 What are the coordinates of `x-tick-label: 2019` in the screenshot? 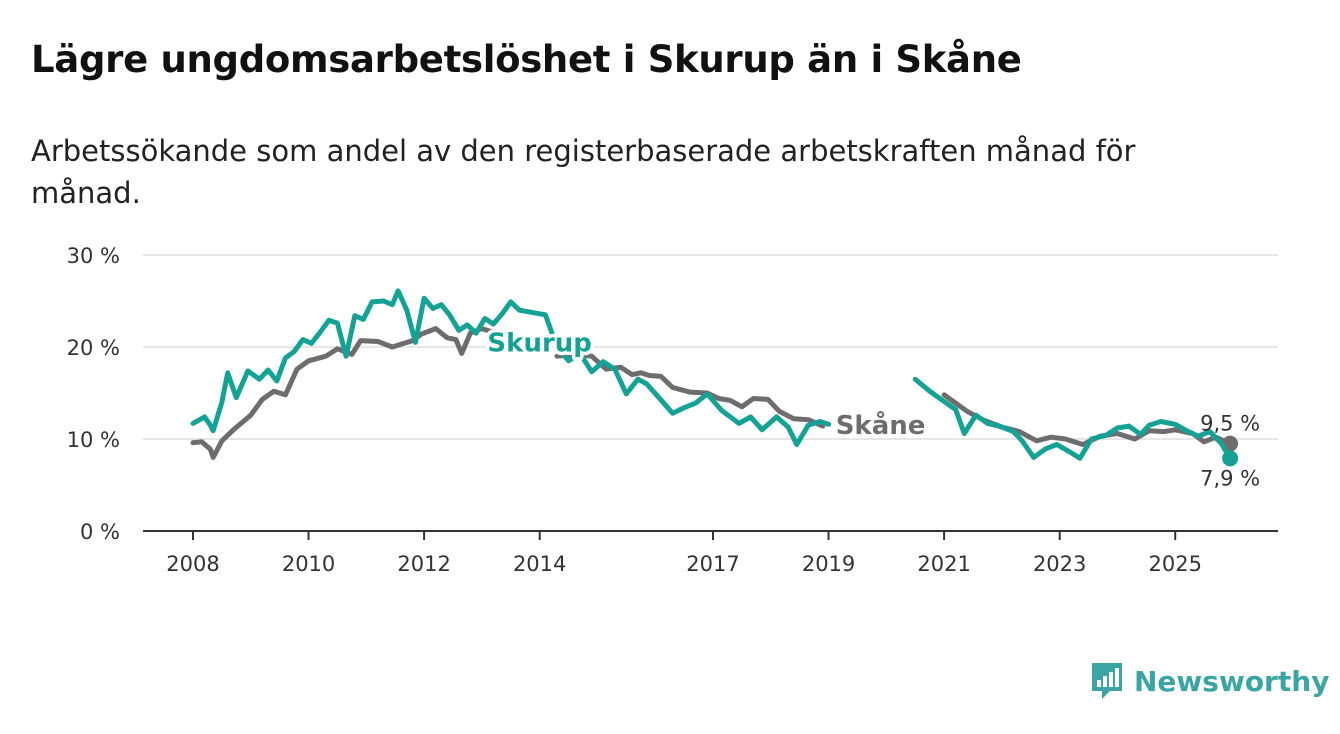 It's located at (828, 564).